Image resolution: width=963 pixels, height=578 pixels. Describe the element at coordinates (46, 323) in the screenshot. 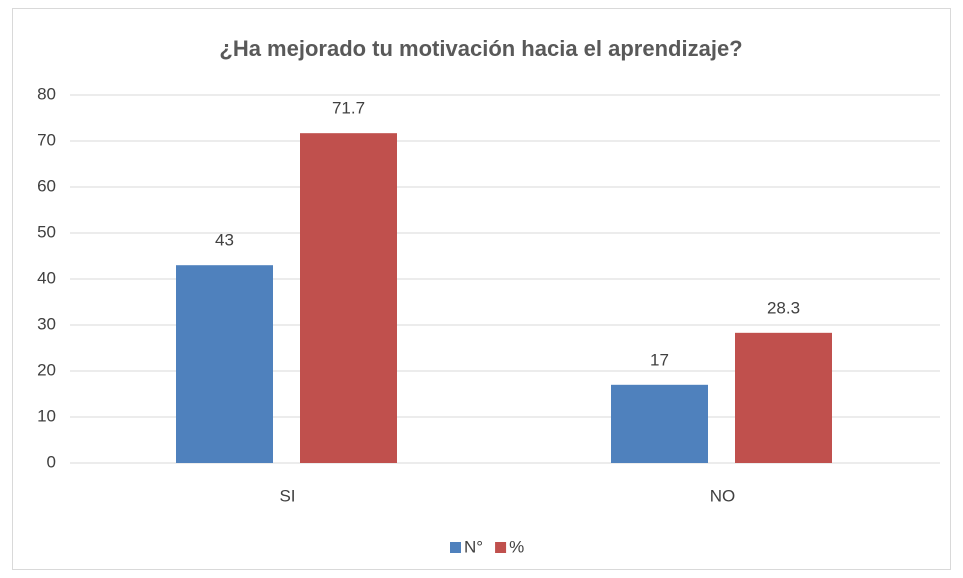

I see `y-tick-label: 30` at that location.